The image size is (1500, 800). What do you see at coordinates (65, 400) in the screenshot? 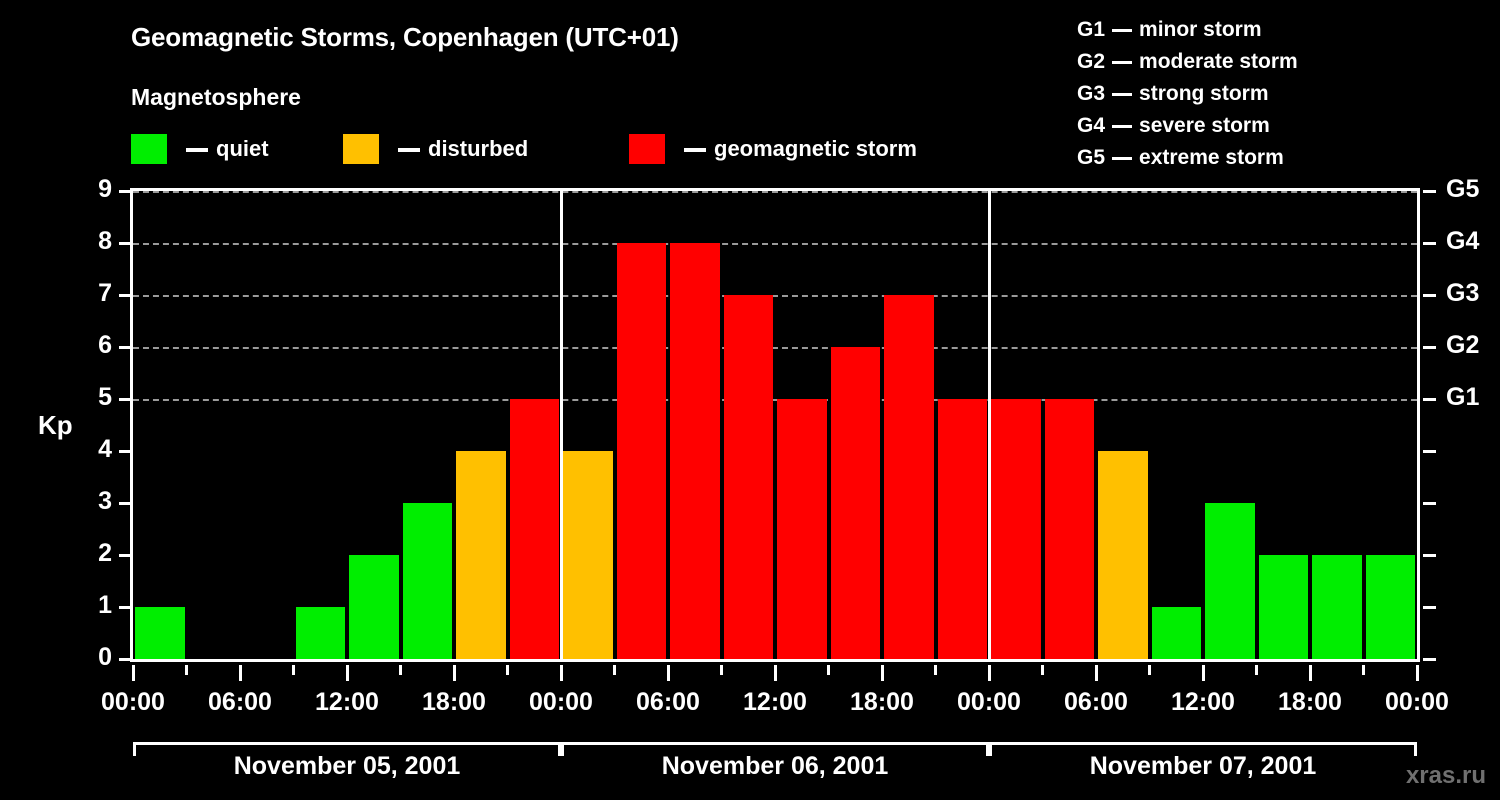
I see `y-axis: Kp 0 1 2 3 4 5 6 7 8 9` at bounding box center [65, 400].